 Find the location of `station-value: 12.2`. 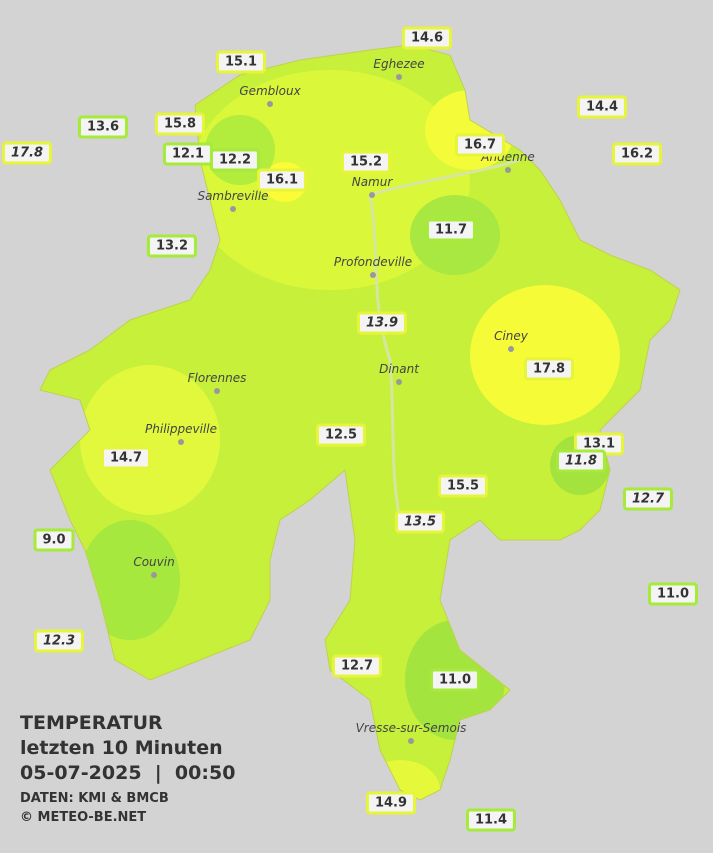

station-value: 12.2 is located at coordinates (235, 160).